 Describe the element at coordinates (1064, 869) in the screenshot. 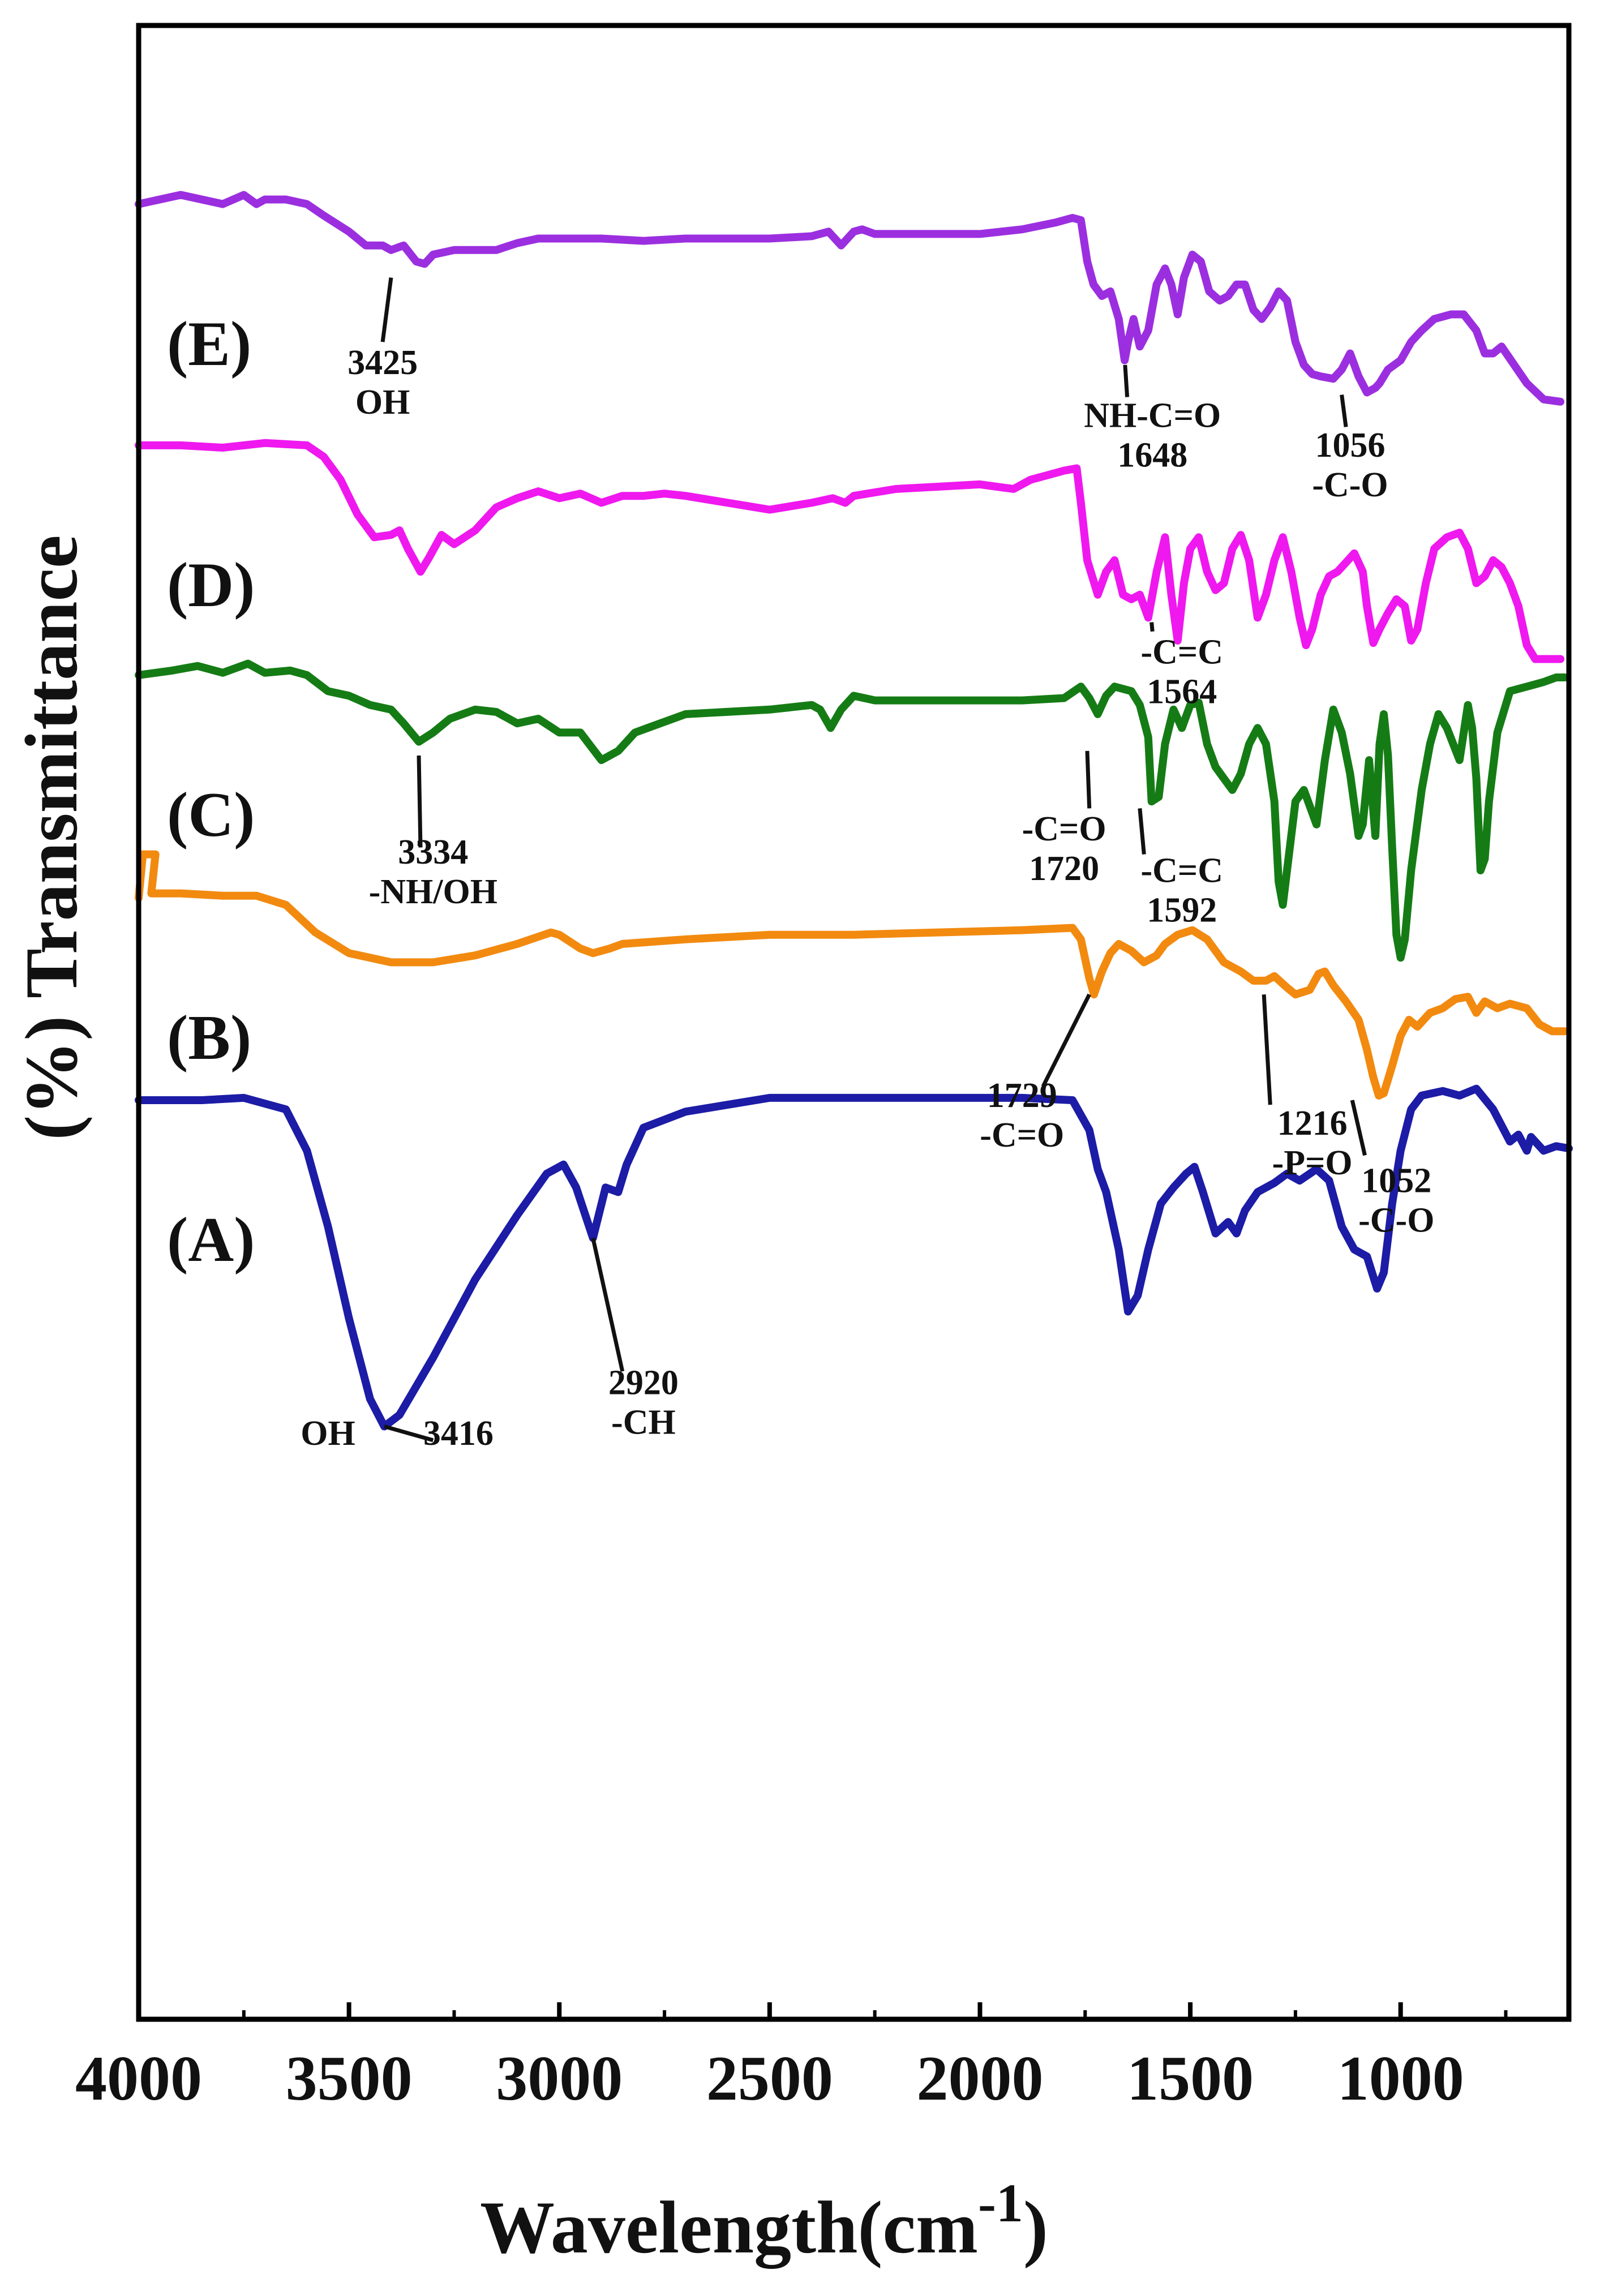

I see `annotation-label: 1720` at that location.